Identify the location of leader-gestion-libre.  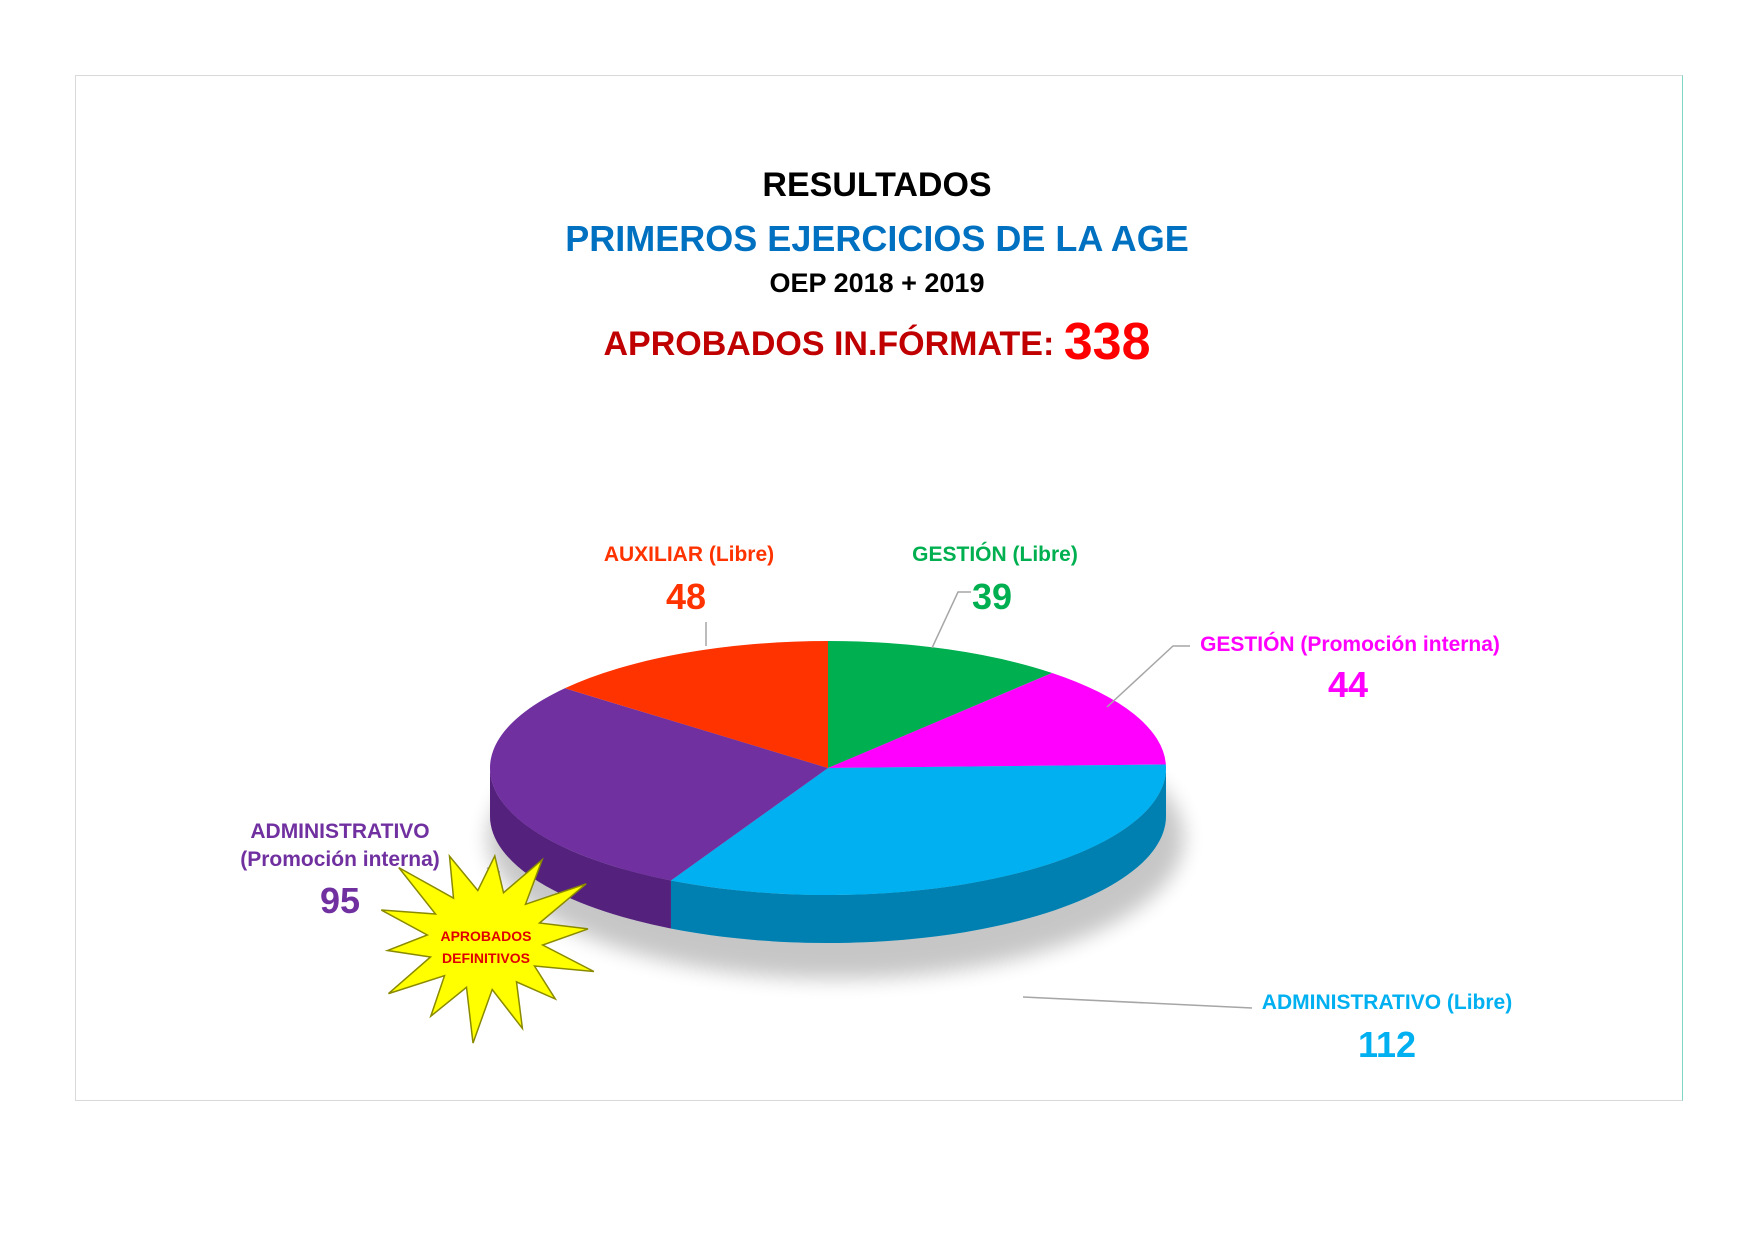
(951, 620).